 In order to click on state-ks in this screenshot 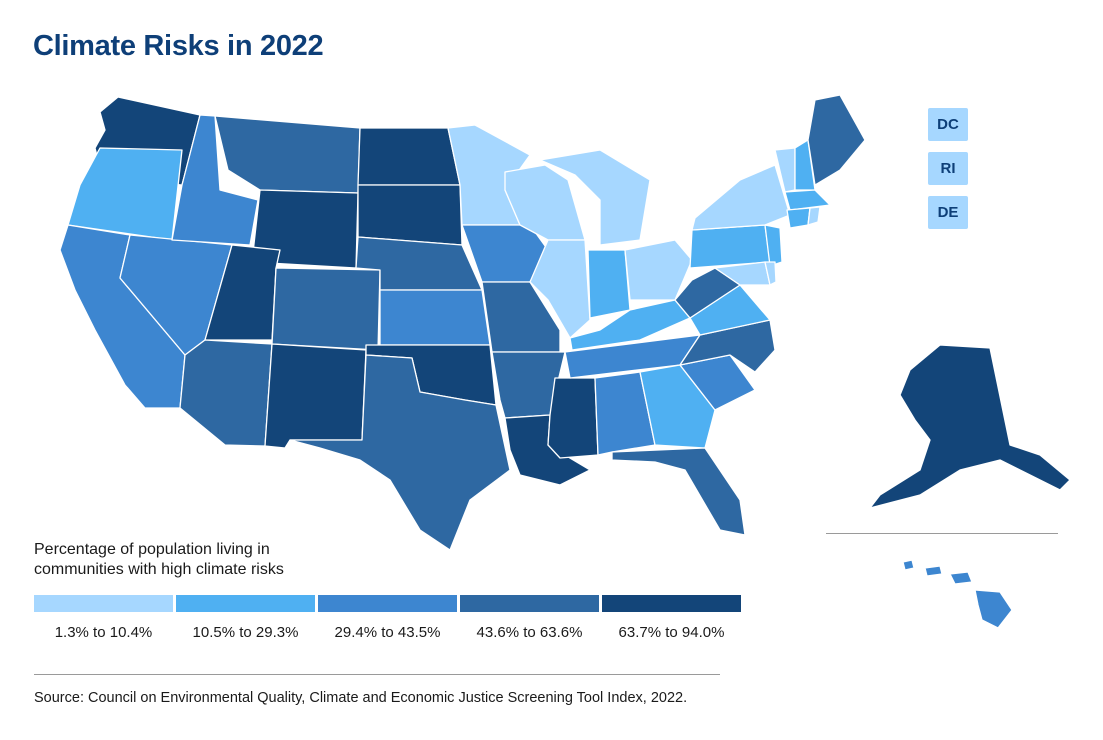, I will do `click(435, 317)`.